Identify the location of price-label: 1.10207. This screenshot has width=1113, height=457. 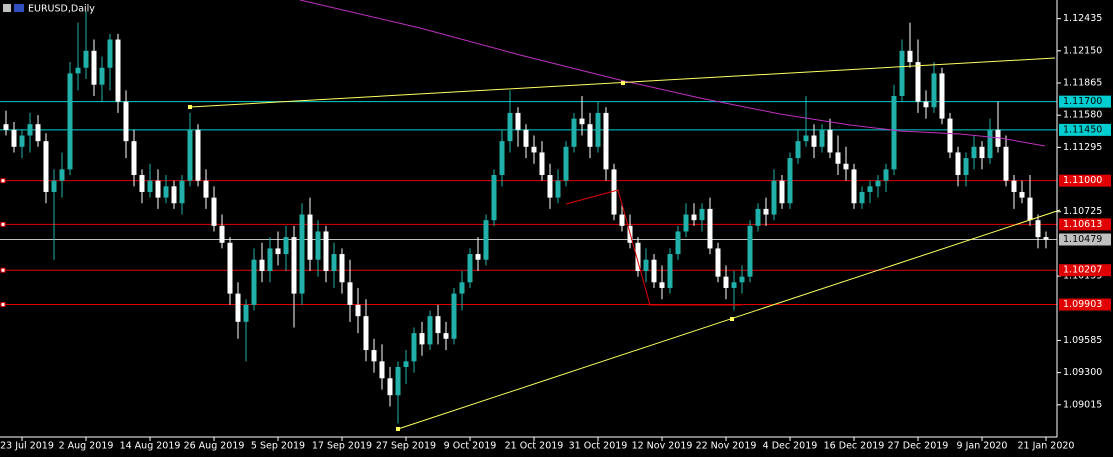
(1082, 270).